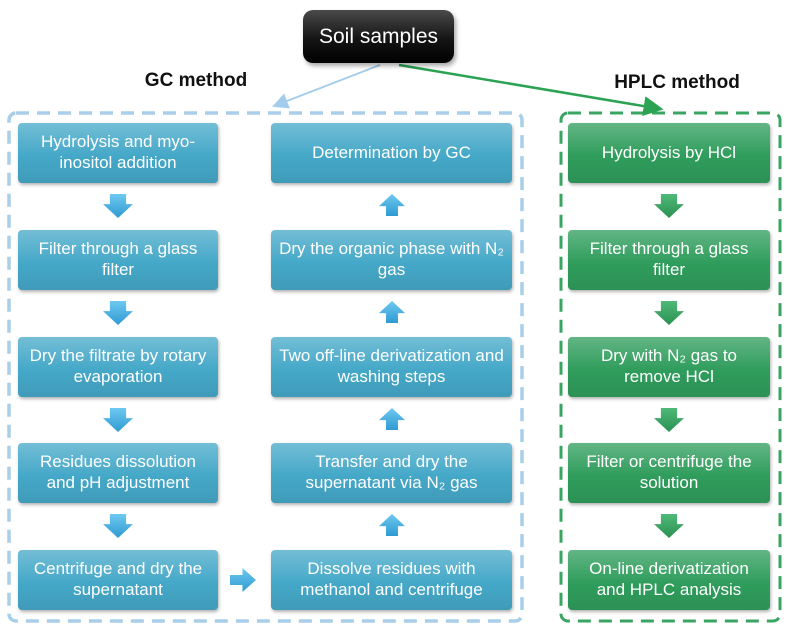 The image size is (789, 629). What do you see at coordinates (118, 153) in the screenshot?
I see `gc-left-step-1: Hydrolysis and myo-inositol addition` at bounding box center [118, 153].